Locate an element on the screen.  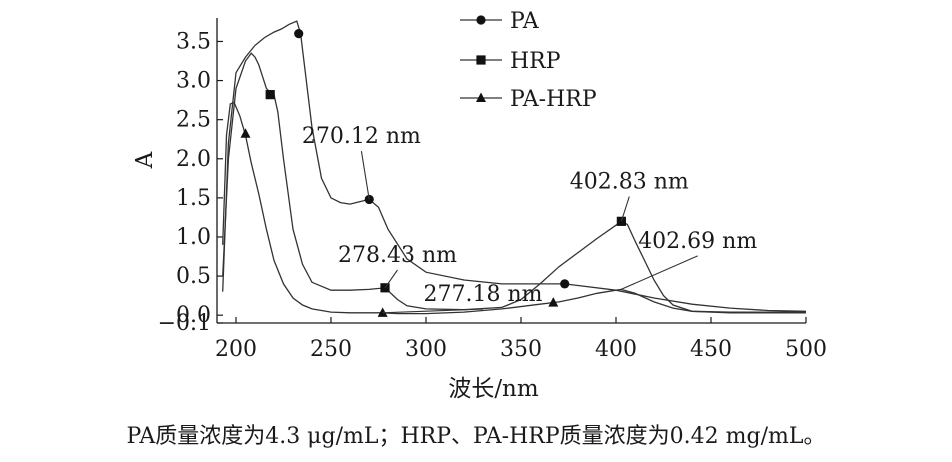
peak-annotation: 278.43 nm is located at coordinates (397, 255).